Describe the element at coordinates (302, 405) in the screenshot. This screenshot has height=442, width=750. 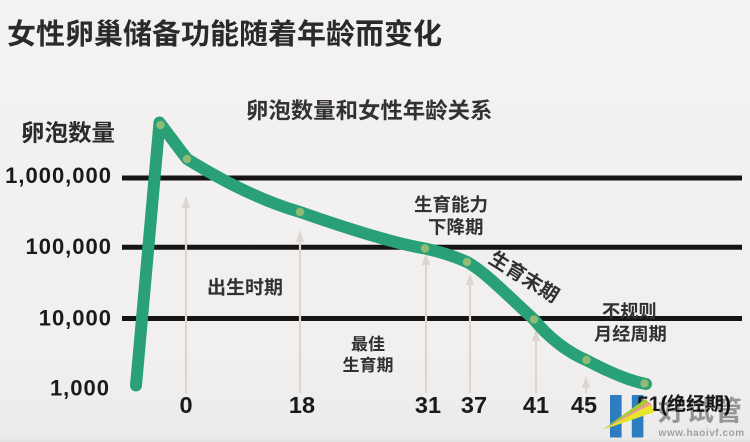
I see `svg-text: 18` at that location.